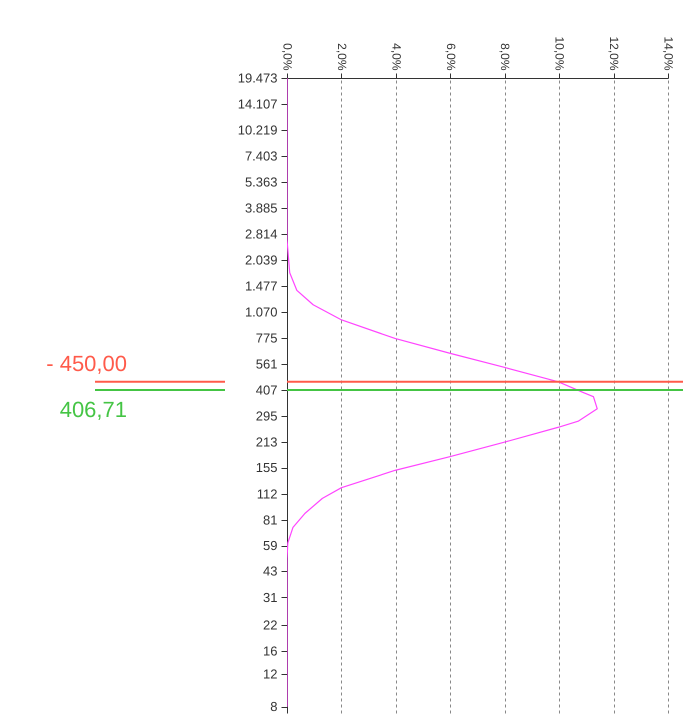 This screenshot has width=690, height=719. Describe the element at coordinates (287, 57) in the screenshot. I see `x-tick-label: 0,0%` at that location.